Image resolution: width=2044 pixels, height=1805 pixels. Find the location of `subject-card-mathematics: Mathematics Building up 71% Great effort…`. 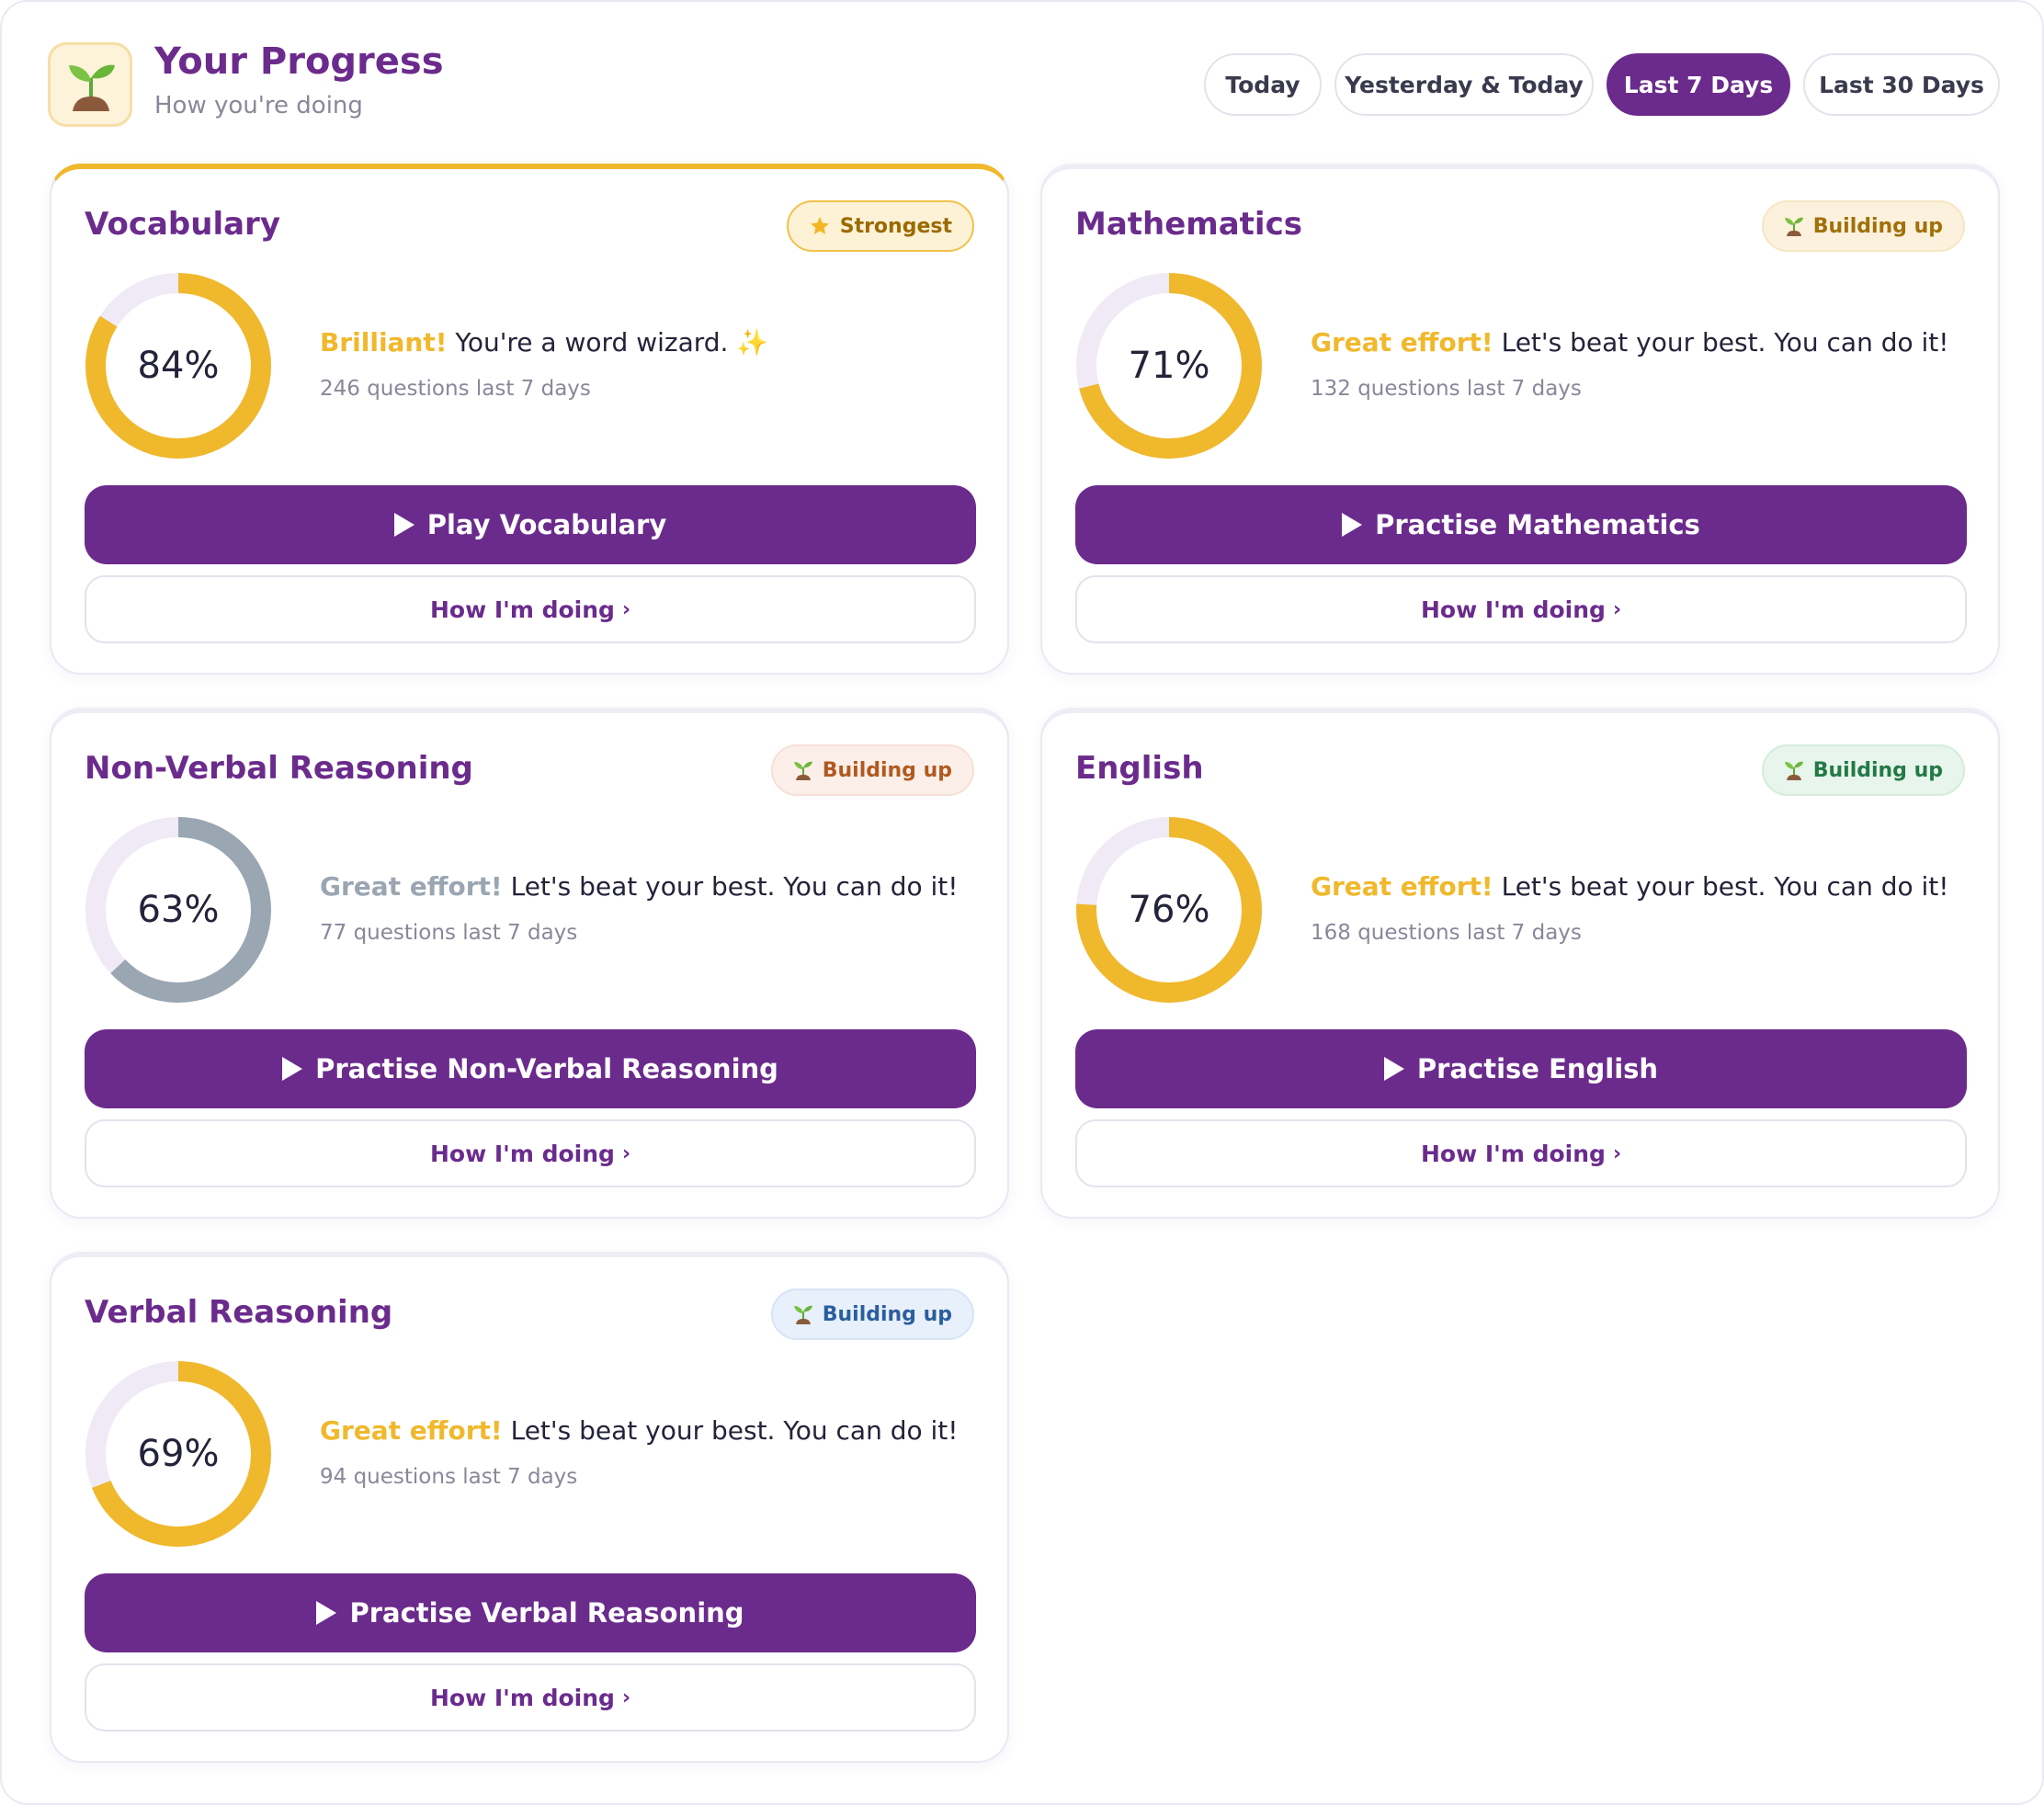

subject-card-mathematics: Mathematics Building up 71% Great effort… is located at coordinates (1520, 419).